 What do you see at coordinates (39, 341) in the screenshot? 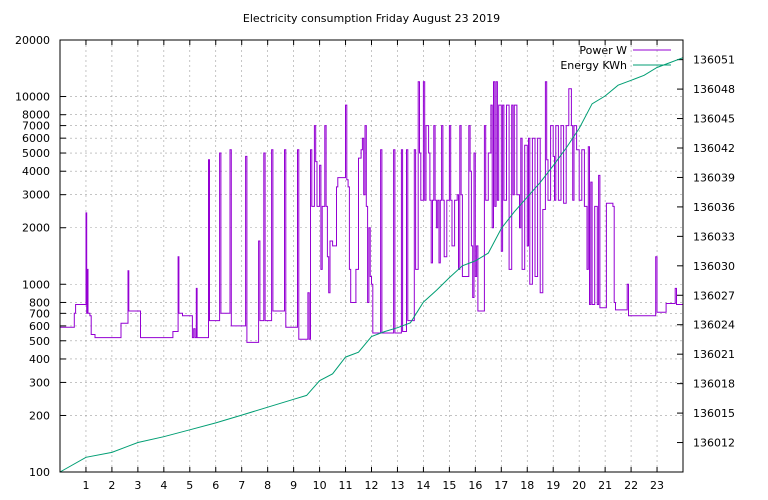
I see `y-left-tick-label: 500` at bounding box center [39, 341].